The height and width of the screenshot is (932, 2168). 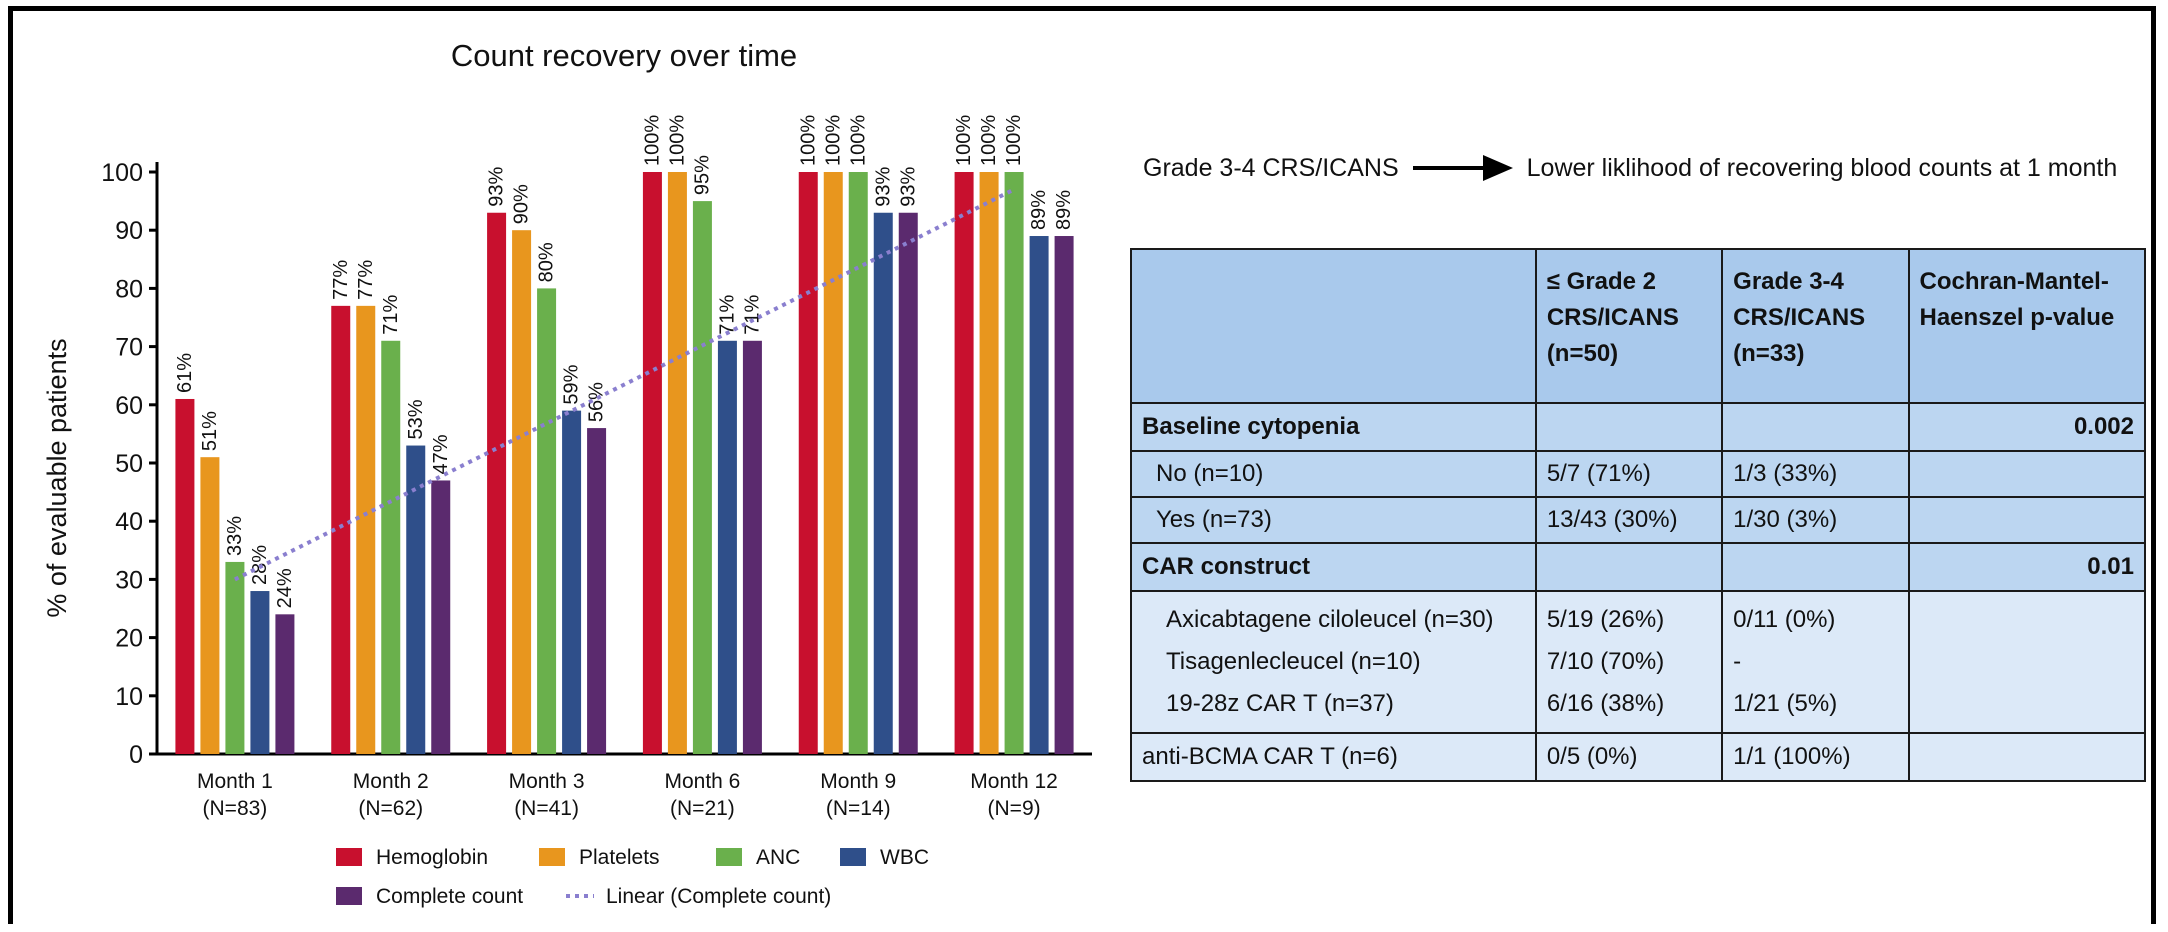 I want to click on legend-label: Complete count, so click(x=449, y=896).